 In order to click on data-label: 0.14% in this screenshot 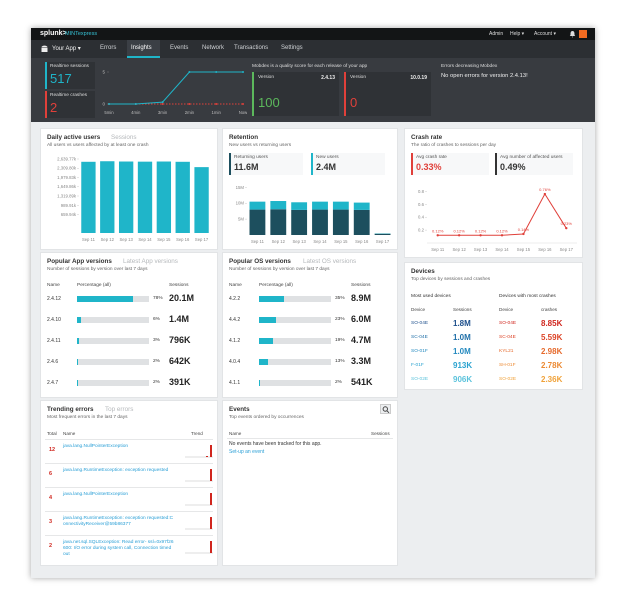, I will do `click(524, 229)`.